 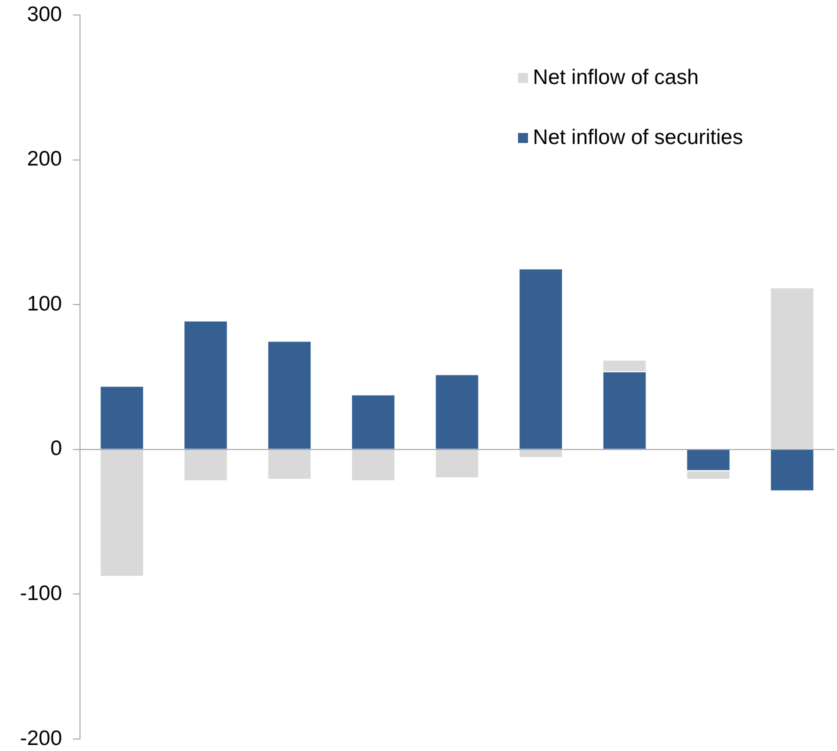 I want to click on y-tick-label: -100, so click(x=41, y=593).